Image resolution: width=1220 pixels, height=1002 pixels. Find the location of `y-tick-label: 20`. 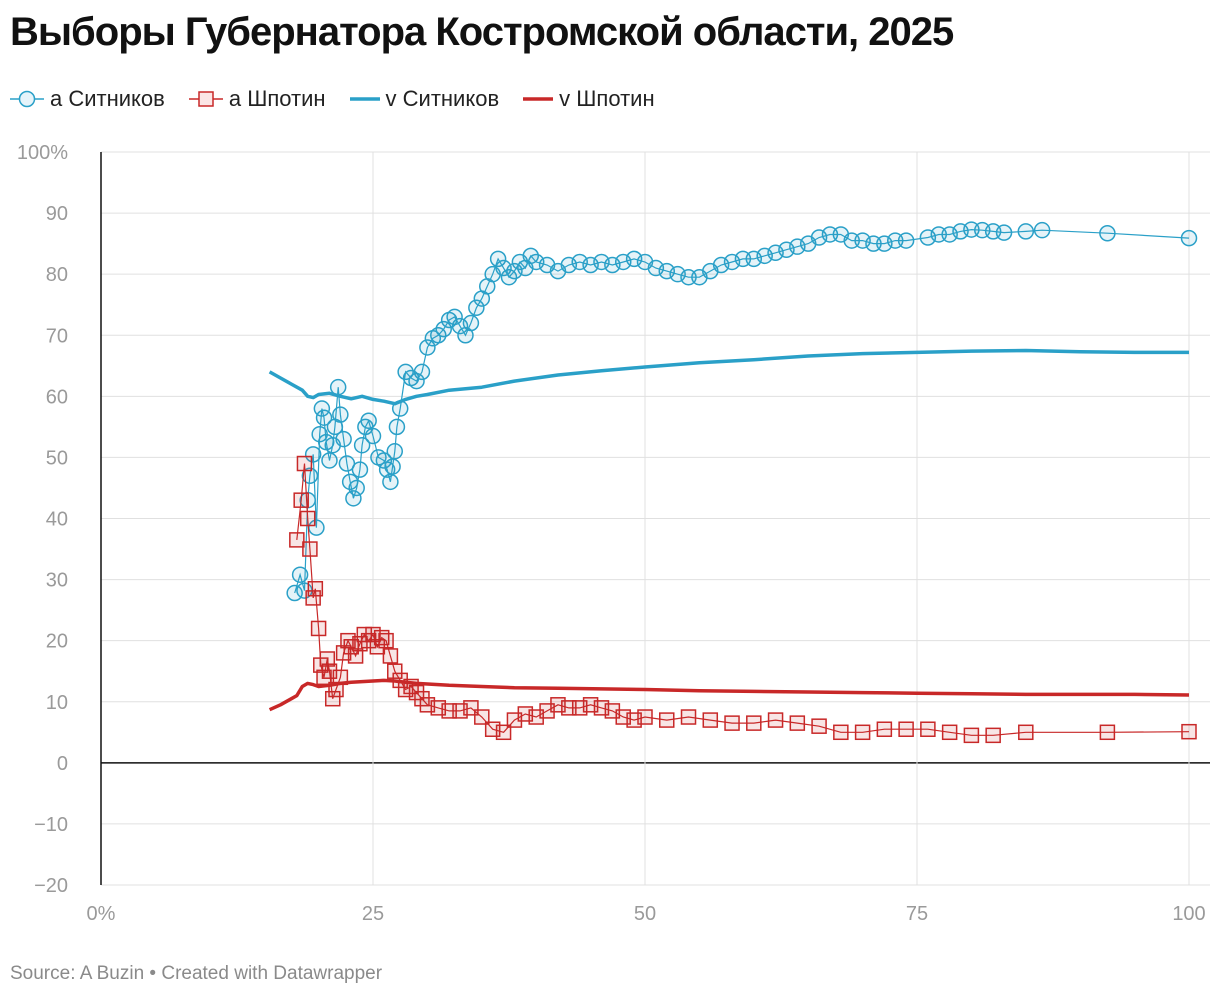

y-tick-label: 20 is located at coordinates (57, 642).